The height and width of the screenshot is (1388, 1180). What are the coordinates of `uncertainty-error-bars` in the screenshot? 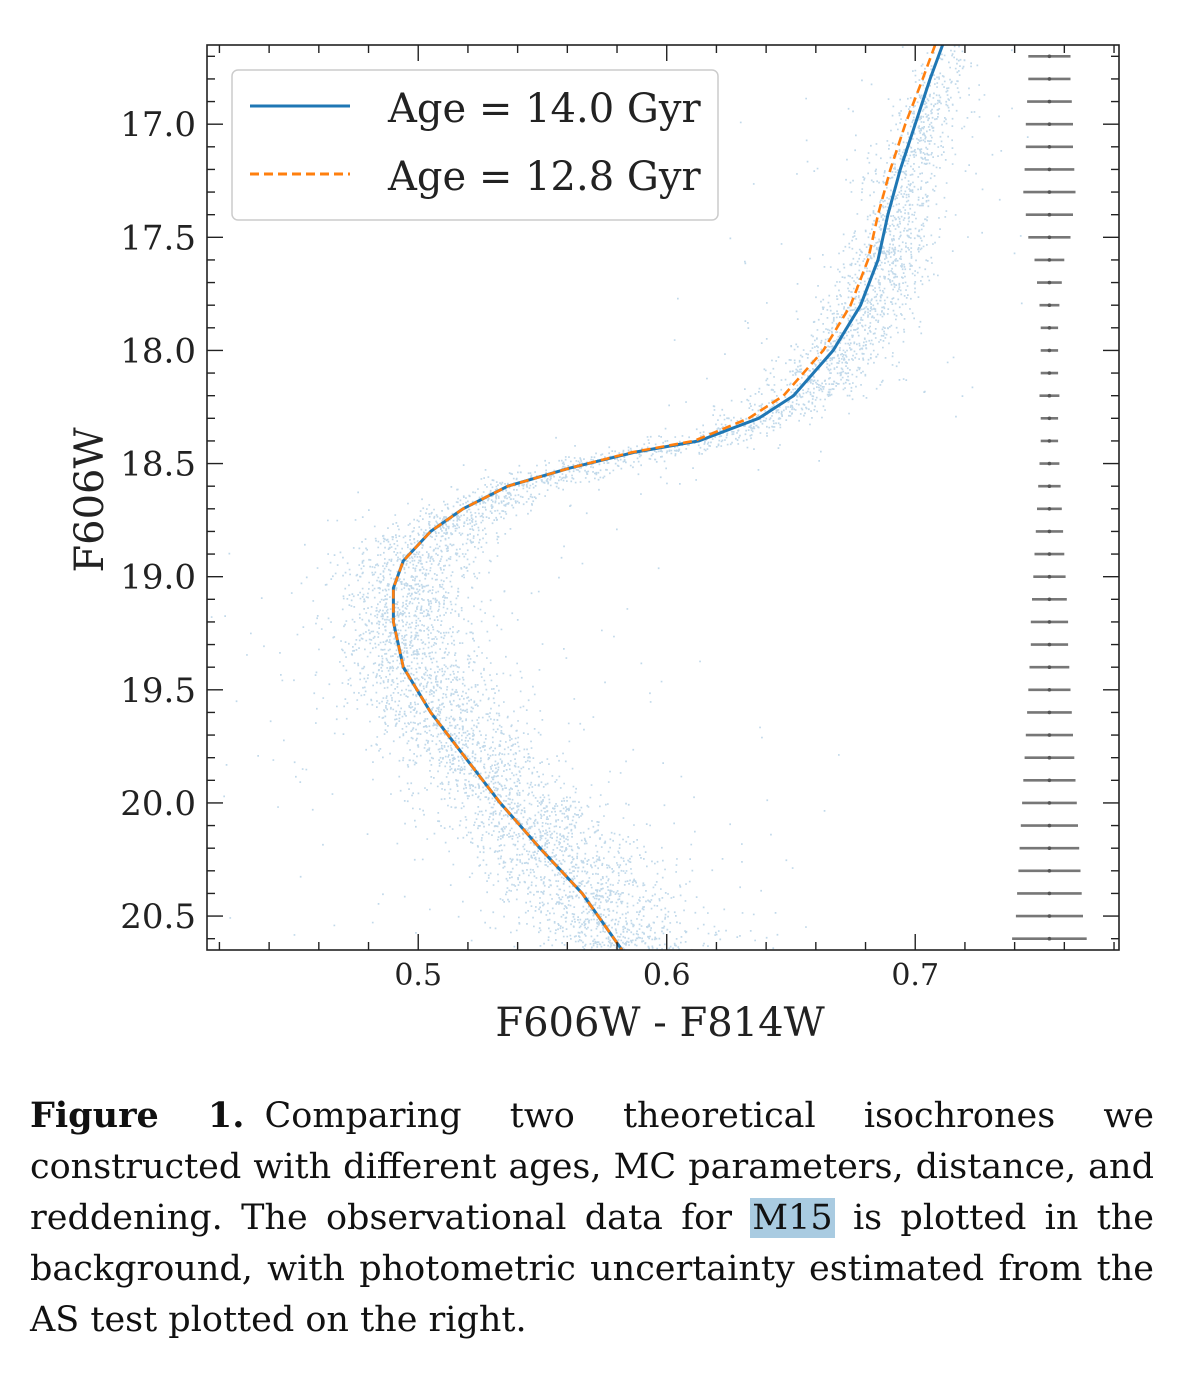 It's located at (1049, 497).